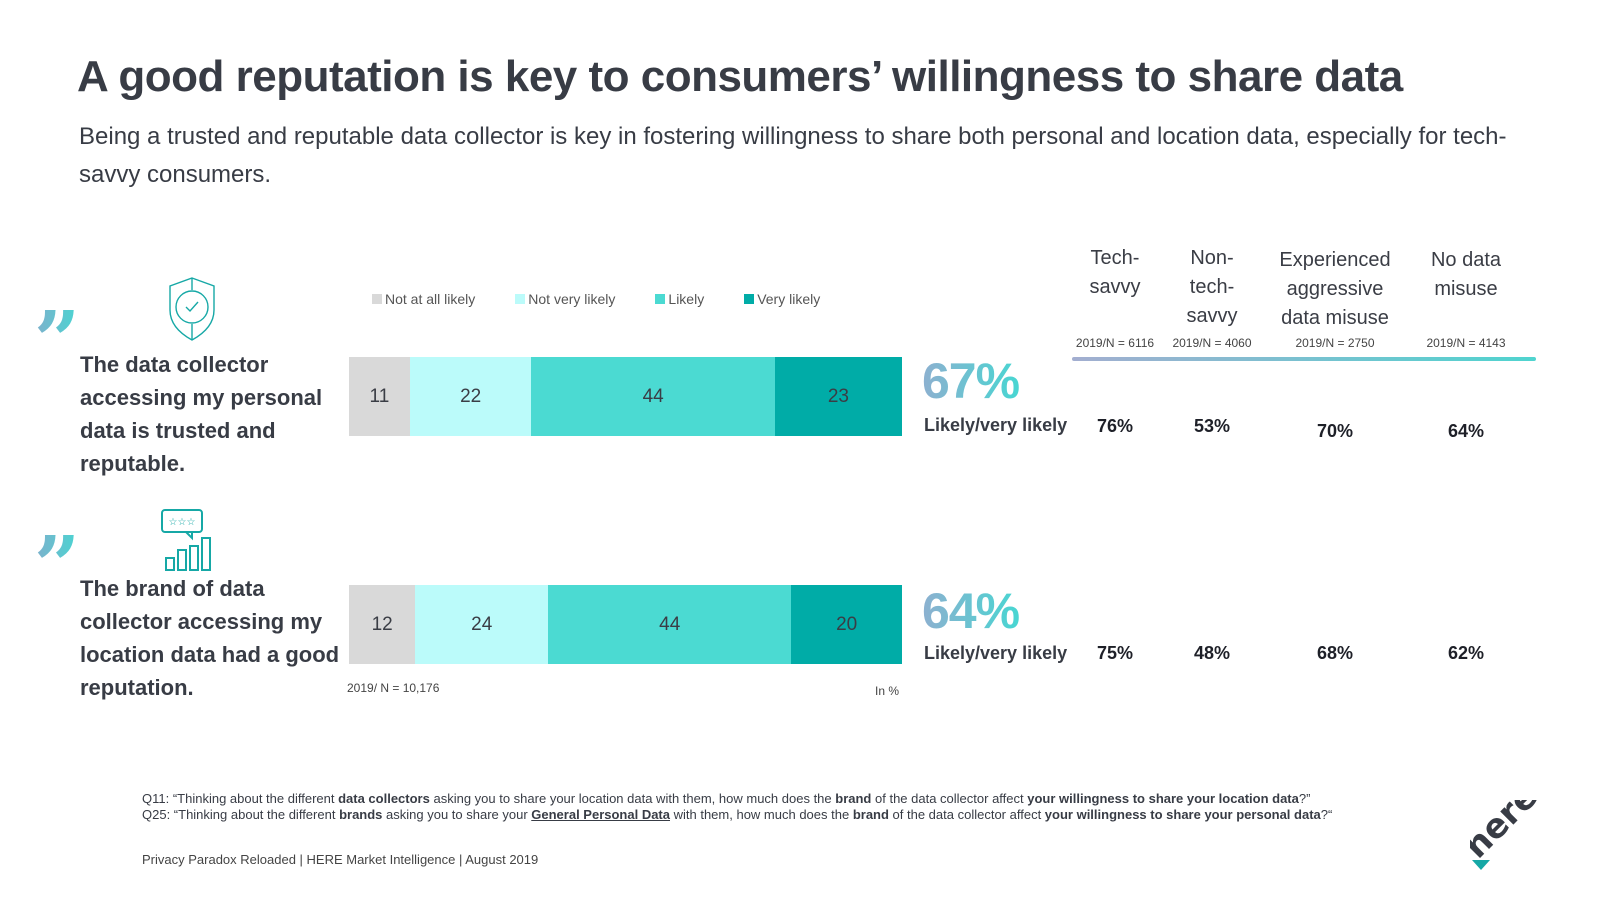  What do you see at coordinates (1335, 318) in the screenshot?
I see `segment-header-line: data misuse` at bounding box center [1335, 318].